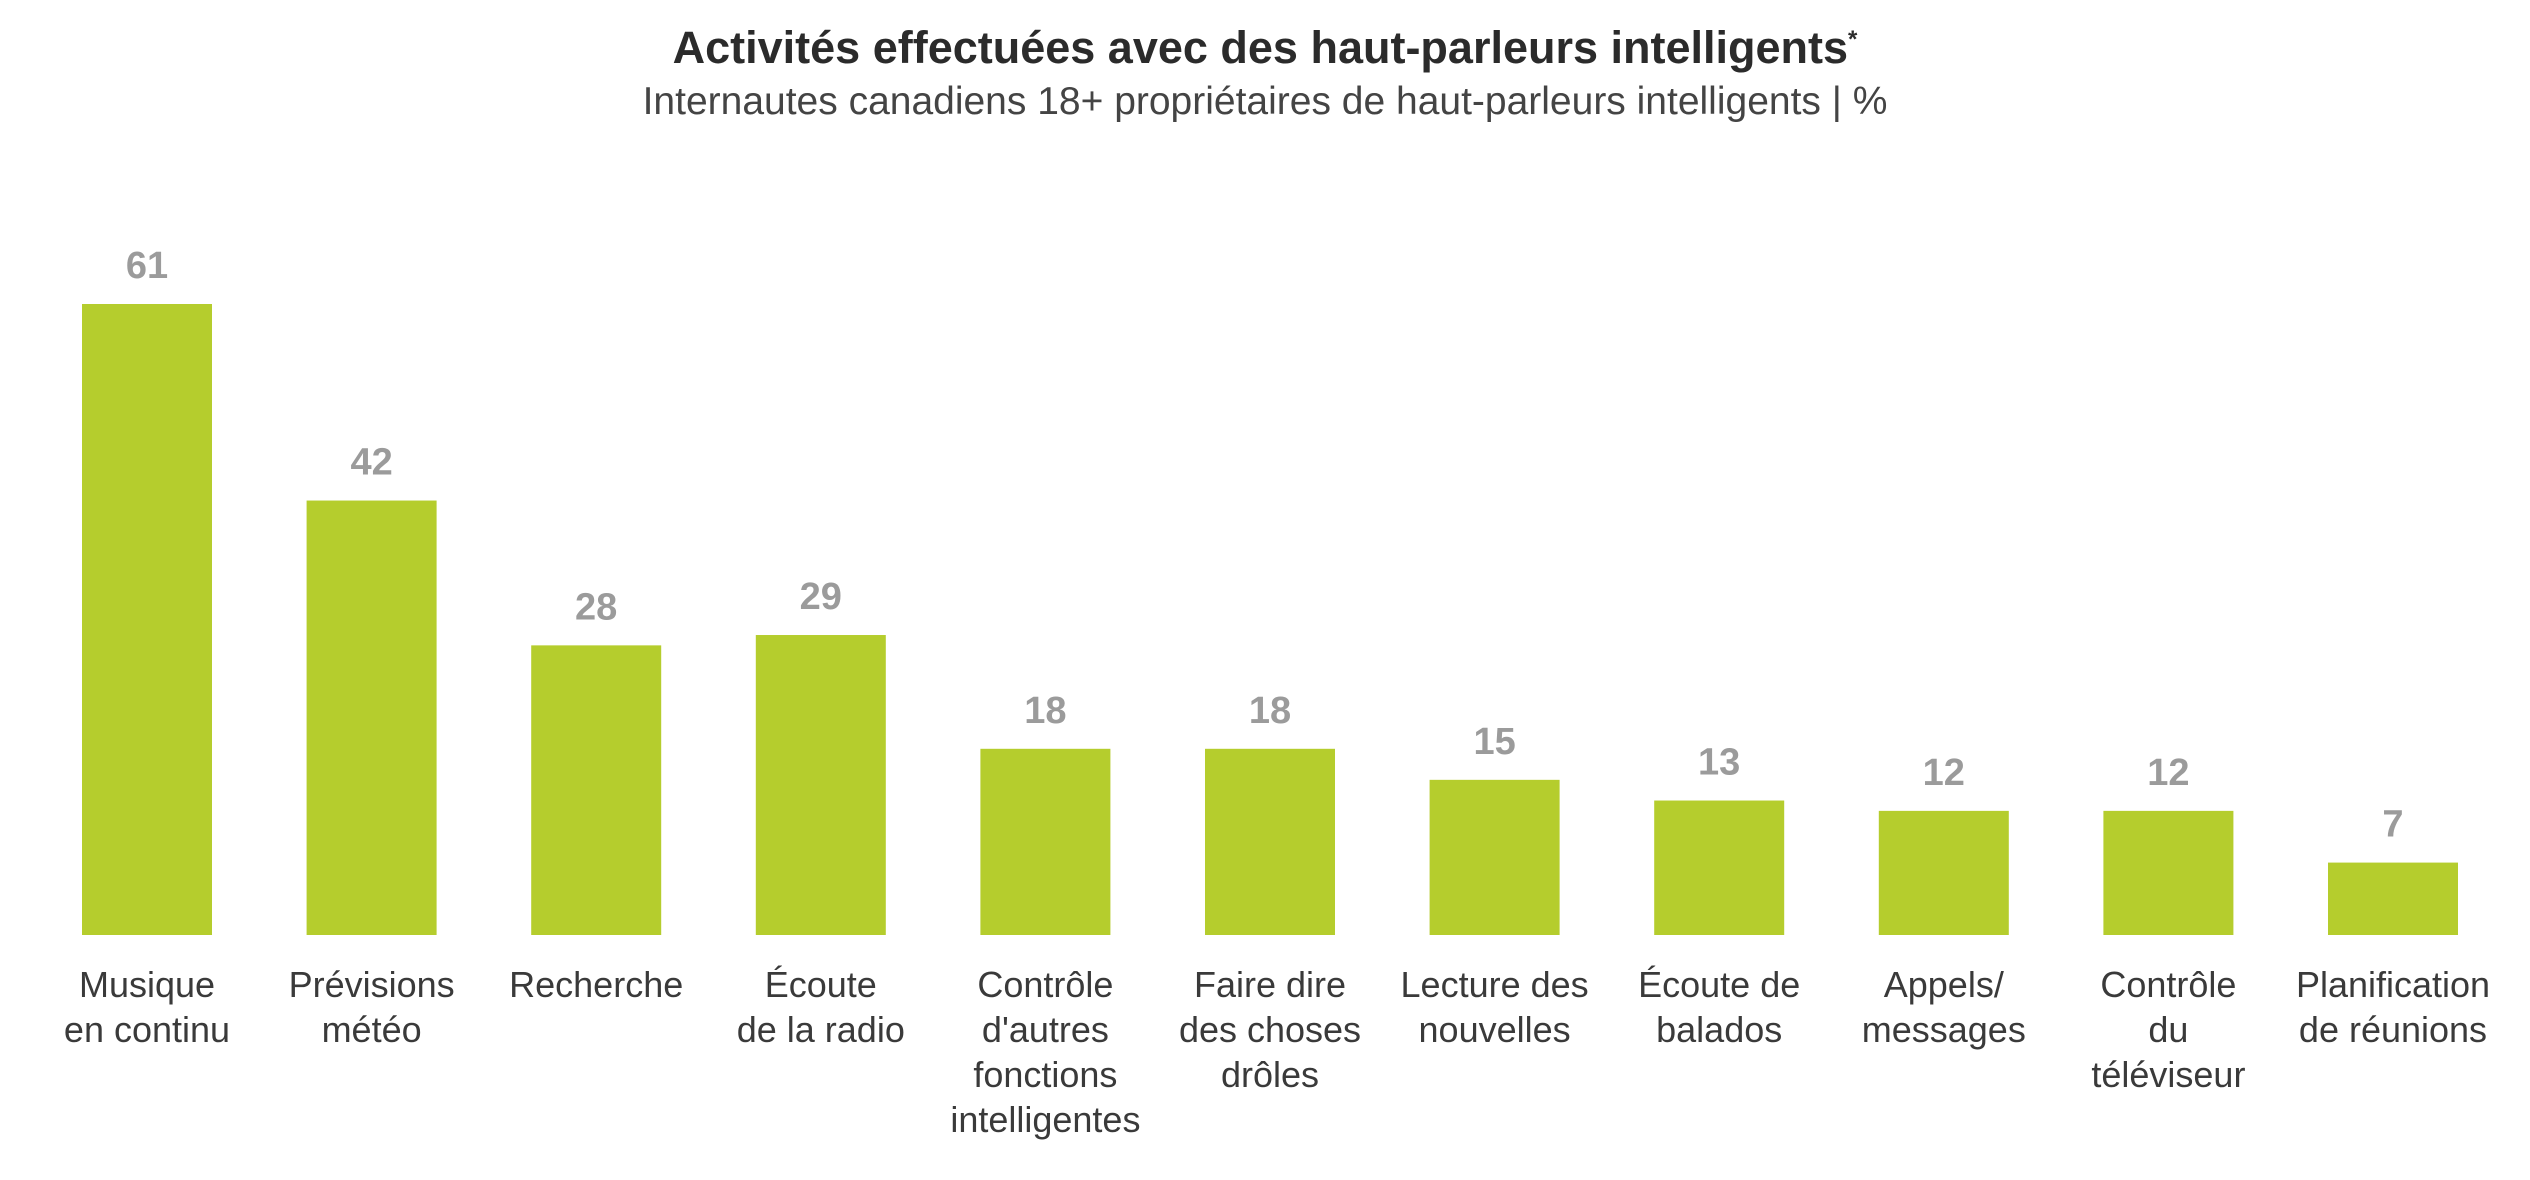 Image resolution: width=2530 pixels, height=1180 pixels. I want to click on category-label: d'autres, so click(1045, 1029).